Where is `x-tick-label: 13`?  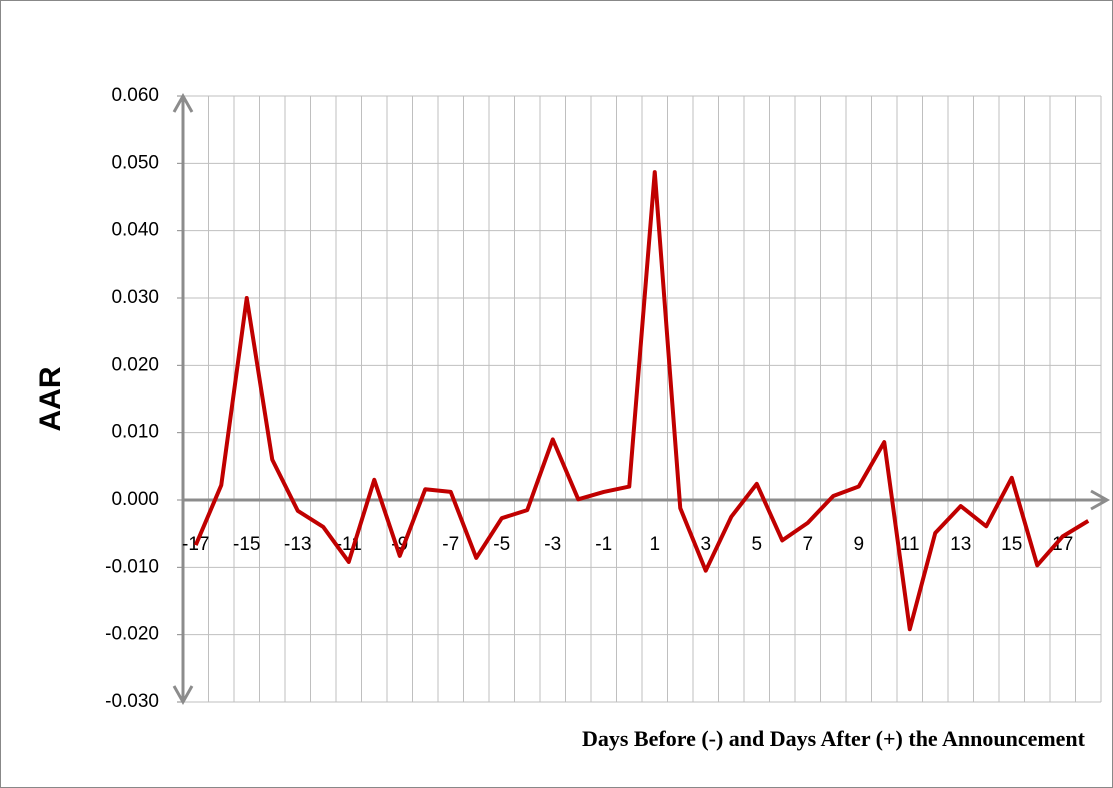 x-tick-label: 13 is located at coordinates (960, 544).